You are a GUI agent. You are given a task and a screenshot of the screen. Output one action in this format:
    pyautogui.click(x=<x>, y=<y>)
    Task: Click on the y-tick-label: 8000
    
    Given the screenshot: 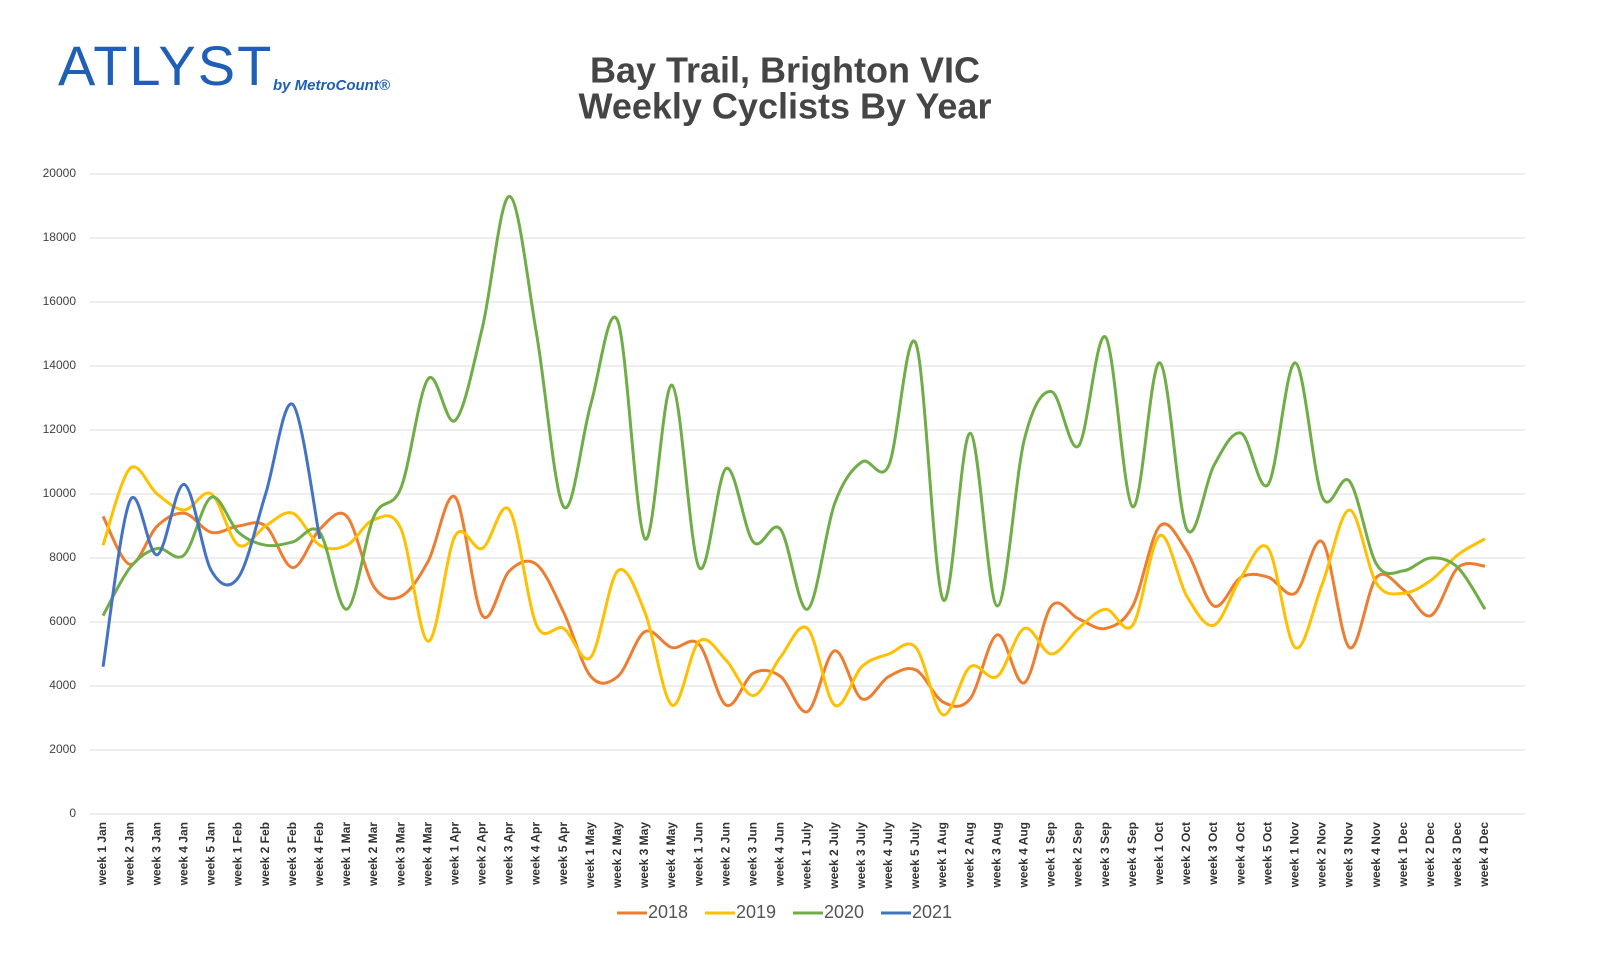 What is the action you would take?
    pyautogui.click(x=62, y=557)
    